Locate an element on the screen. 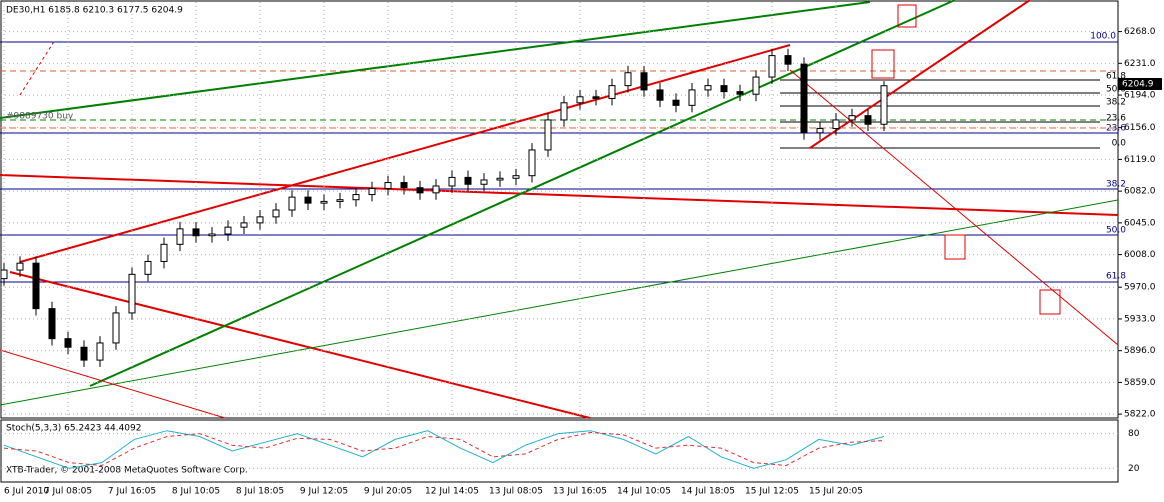 Image resolution: width=1164 pixels, height=502 pixels. fib-label: 100.0 is located at coordinates (1103, 37).